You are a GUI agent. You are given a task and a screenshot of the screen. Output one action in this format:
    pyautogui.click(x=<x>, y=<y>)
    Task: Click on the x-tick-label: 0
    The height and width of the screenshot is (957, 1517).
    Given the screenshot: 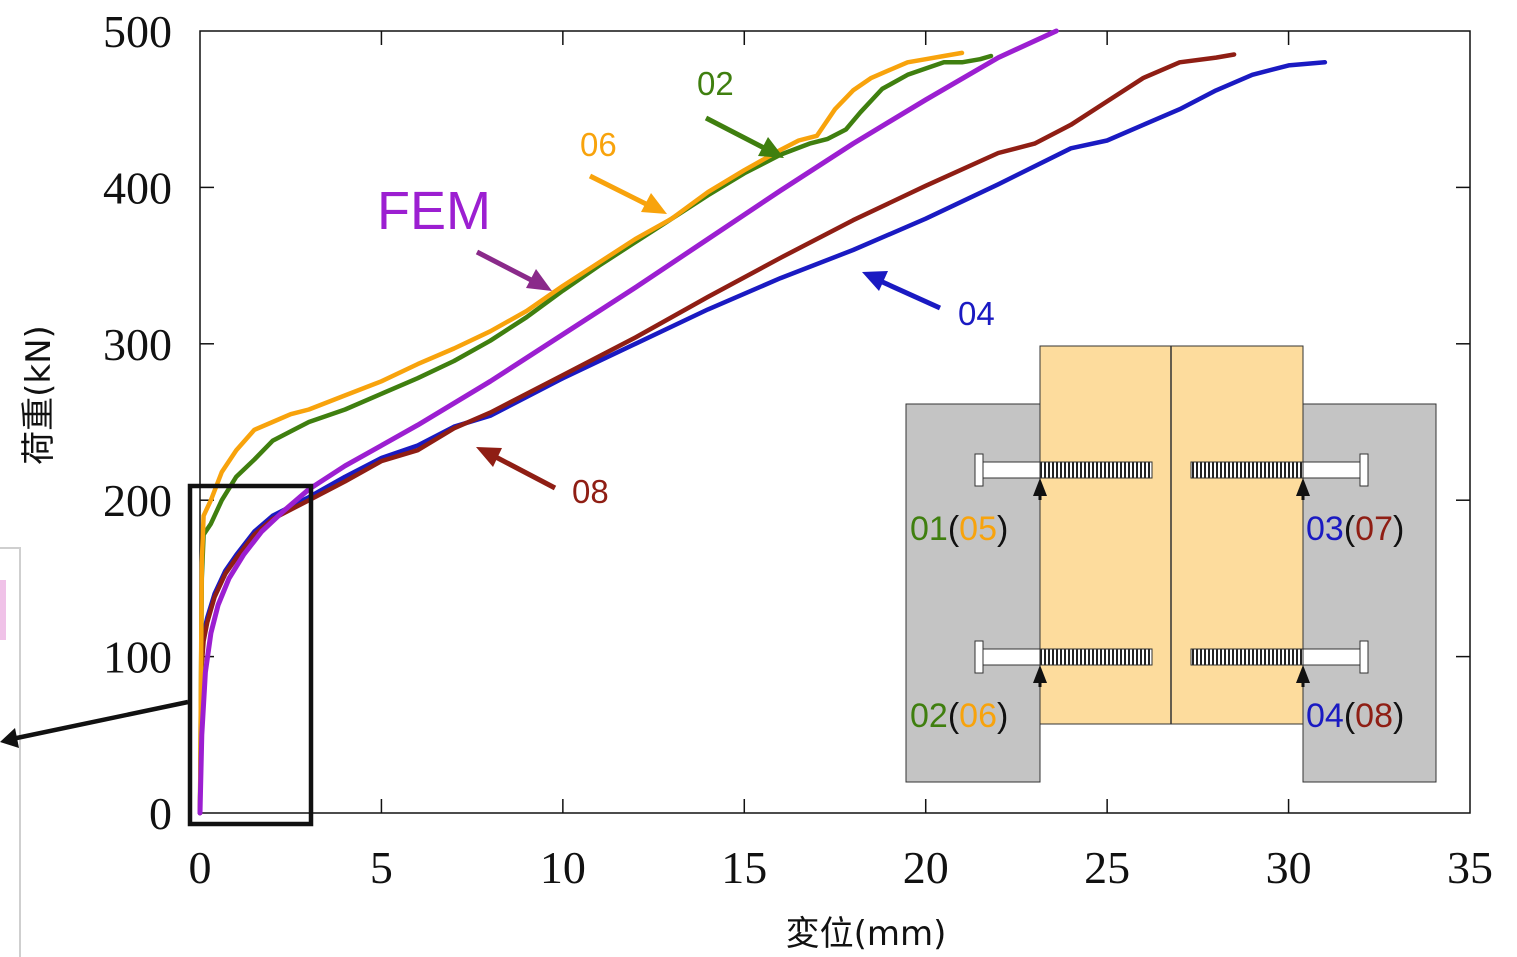 What is the action you would take?
    pyautogui.click(x=200, y=867)
    